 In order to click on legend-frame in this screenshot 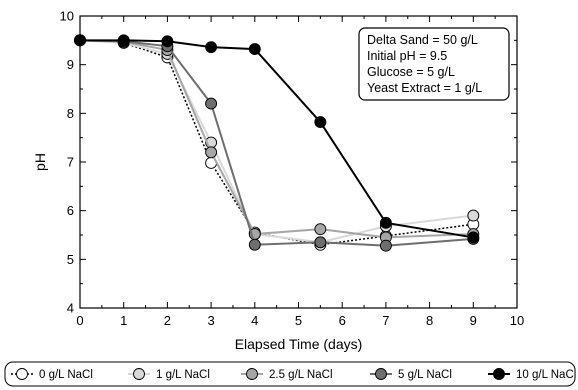, I will do `click(290, 374)`.